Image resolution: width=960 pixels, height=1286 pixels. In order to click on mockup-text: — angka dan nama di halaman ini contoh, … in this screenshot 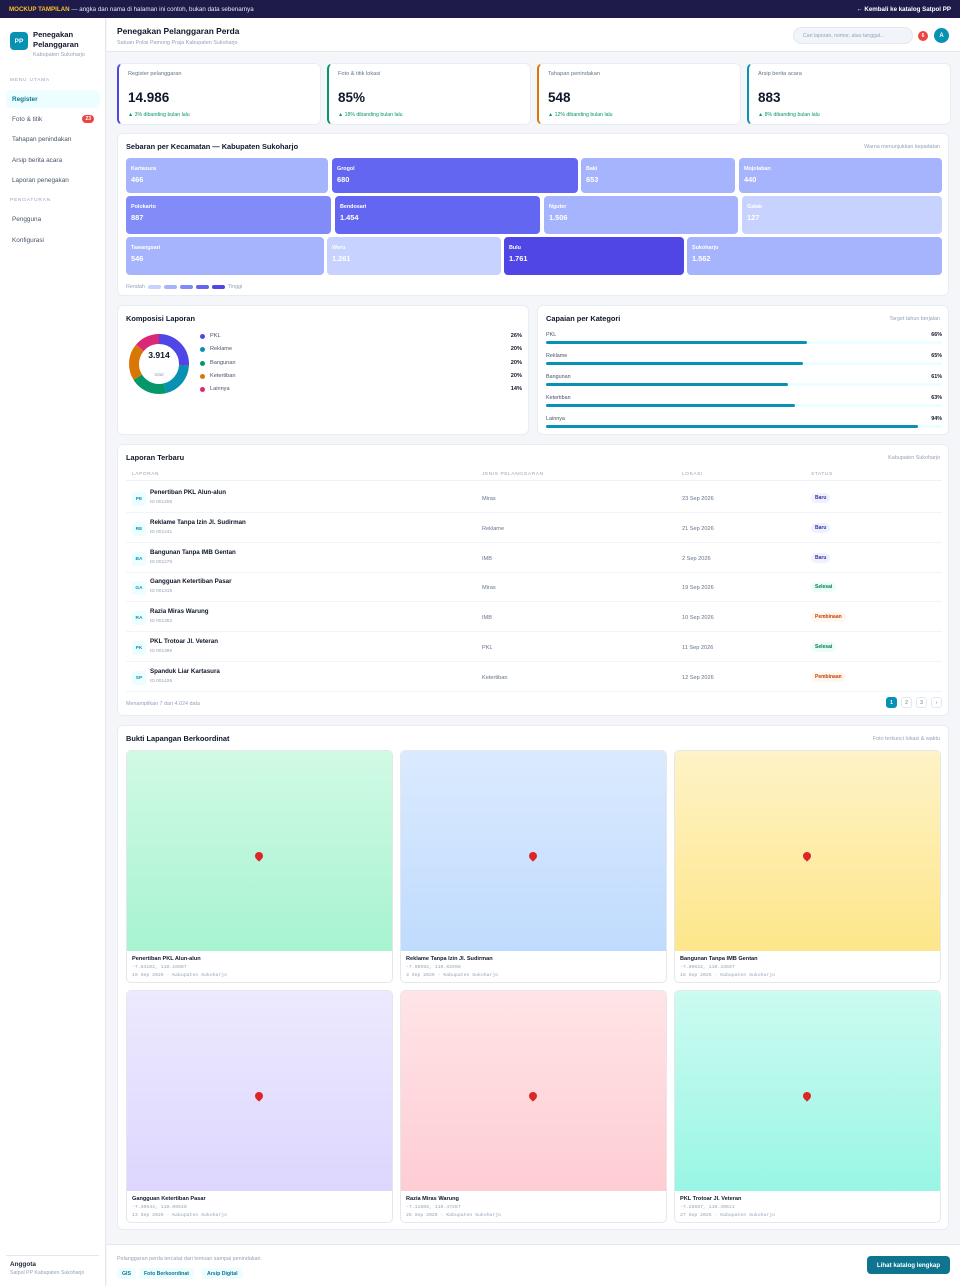, I will do `click(162, 9)`.